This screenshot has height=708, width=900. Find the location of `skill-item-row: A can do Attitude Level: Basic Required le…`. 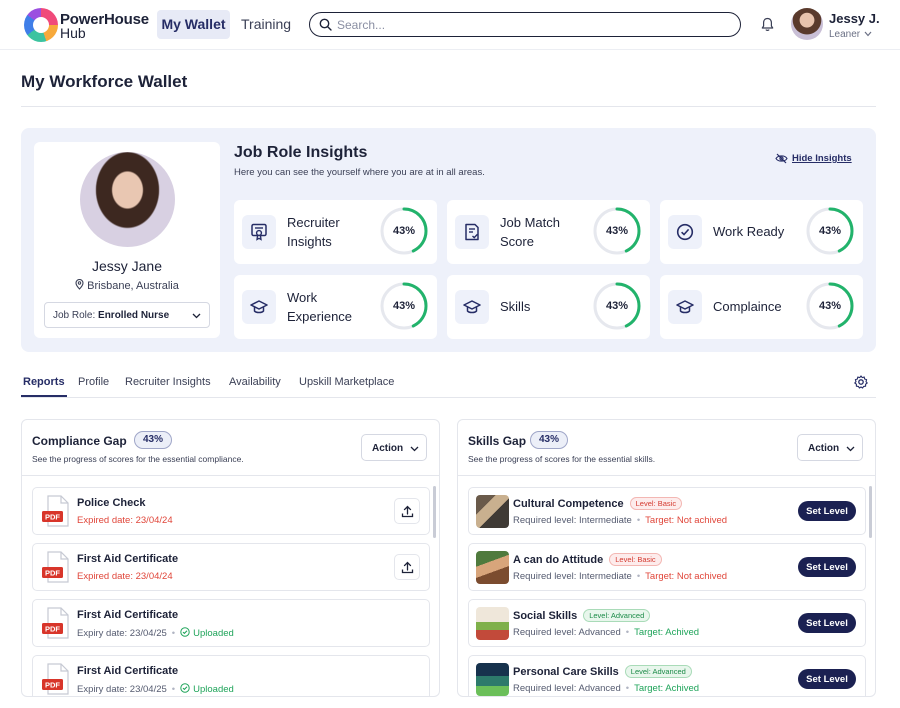

skill-item-row: A can do Attitude Level: Basic Required le… is located at coordinates (667, 567).